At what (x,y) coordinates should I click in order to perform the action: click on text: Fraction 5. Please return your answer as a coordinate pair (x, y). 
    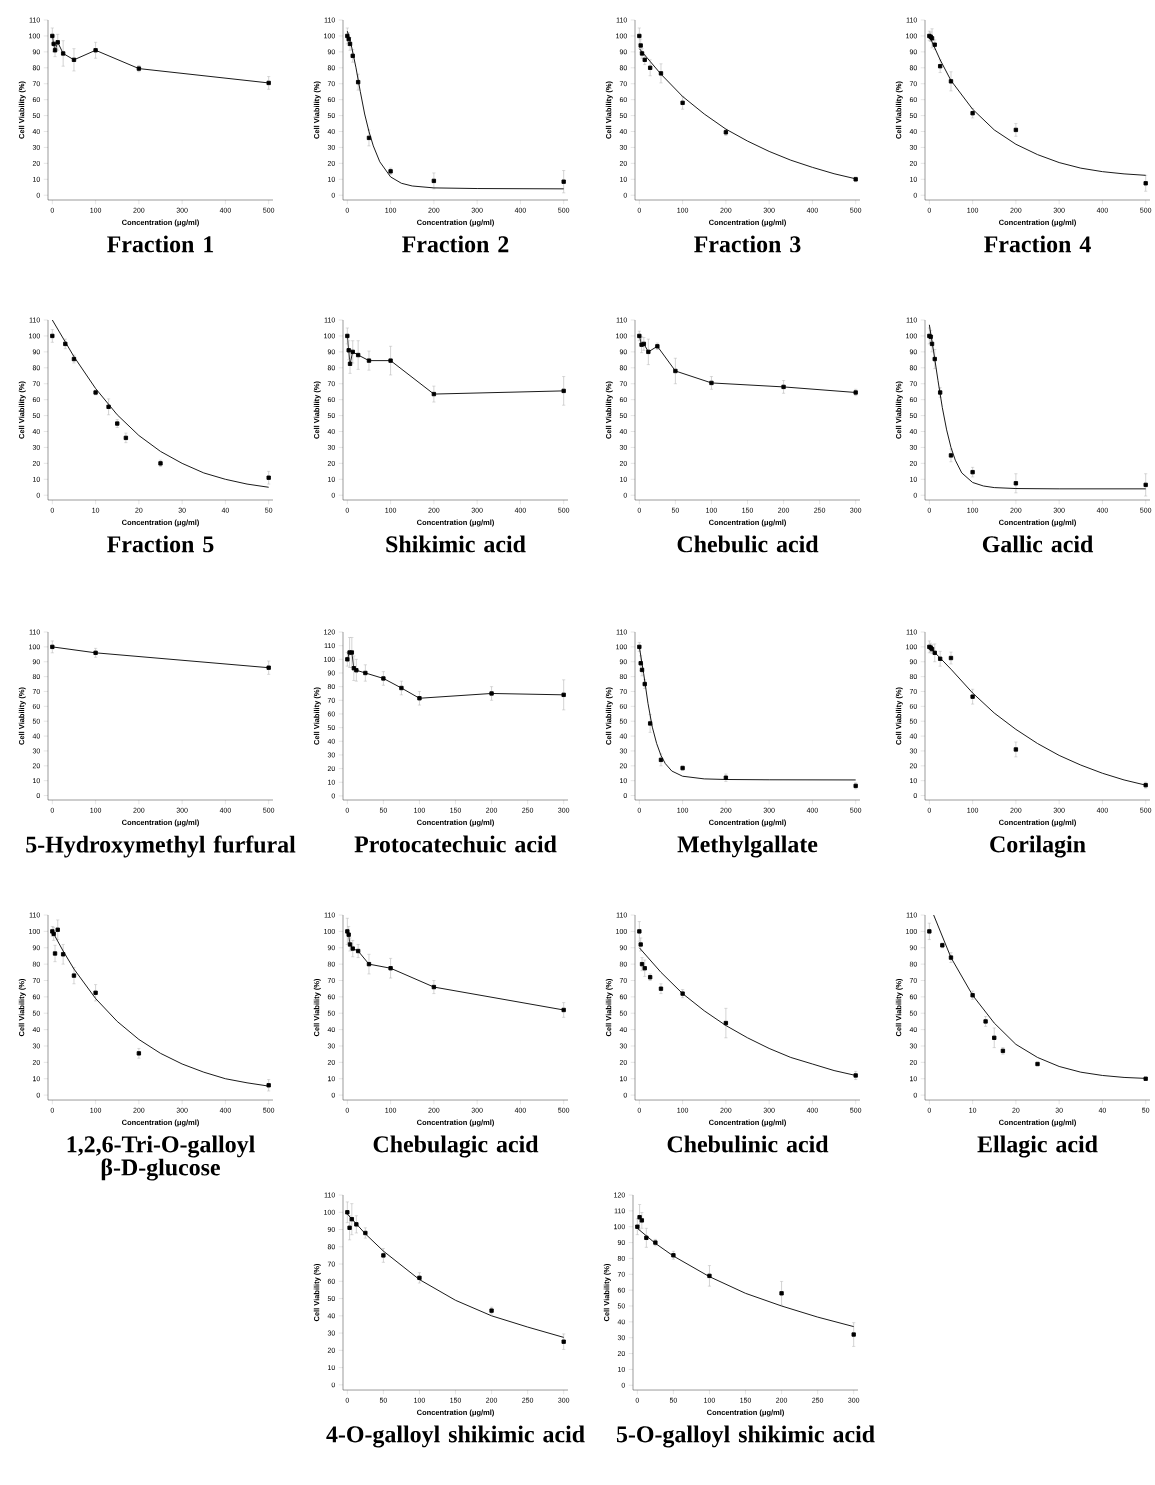
    Looking at the image, I should click on (160, 544).